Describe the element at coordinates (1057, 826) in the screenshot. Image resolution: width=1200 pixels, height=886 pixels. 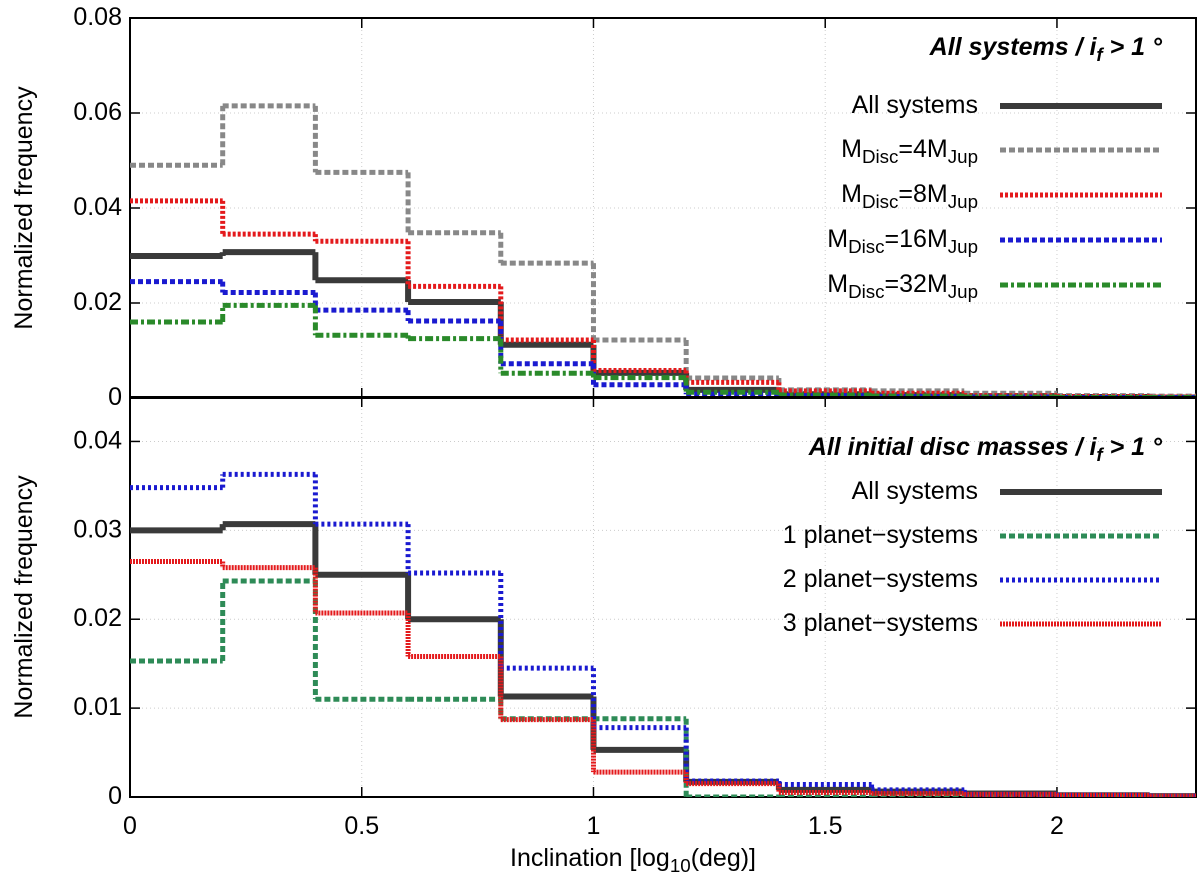
I see `x-tick-label: 2` at that location.